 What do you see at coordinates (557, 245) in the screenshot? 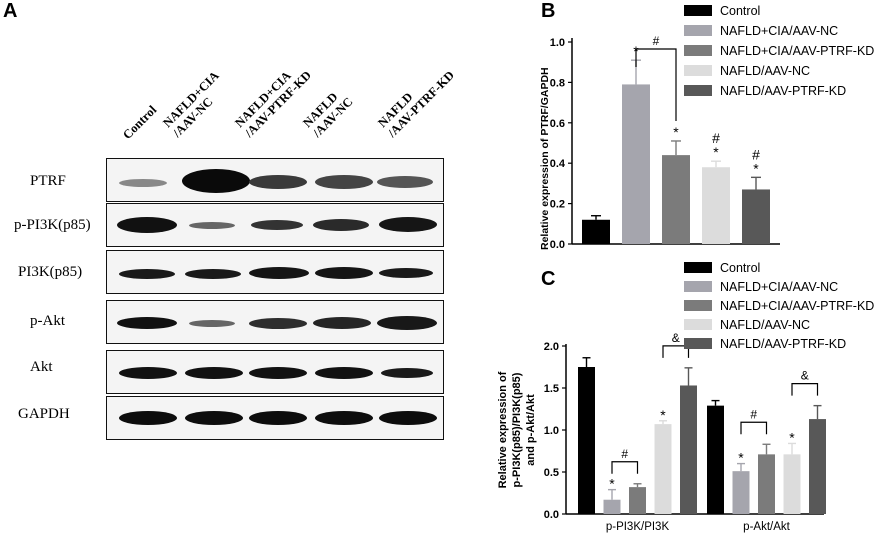
I see `b-y-tick-label: 0.0` at bounding box center [557, 245].